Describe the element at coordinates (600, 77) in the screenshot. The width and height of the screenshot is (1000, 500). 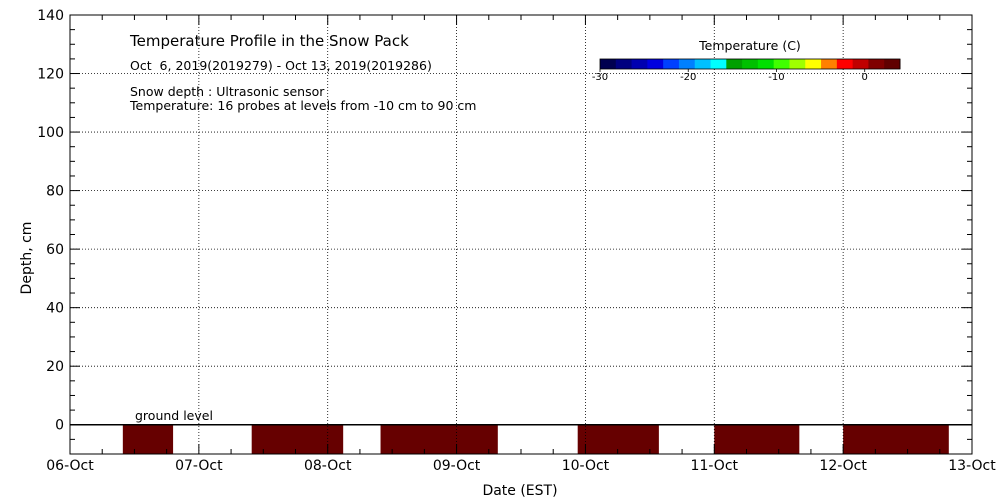
I see `colorbar-tick-label: -30` at that location.